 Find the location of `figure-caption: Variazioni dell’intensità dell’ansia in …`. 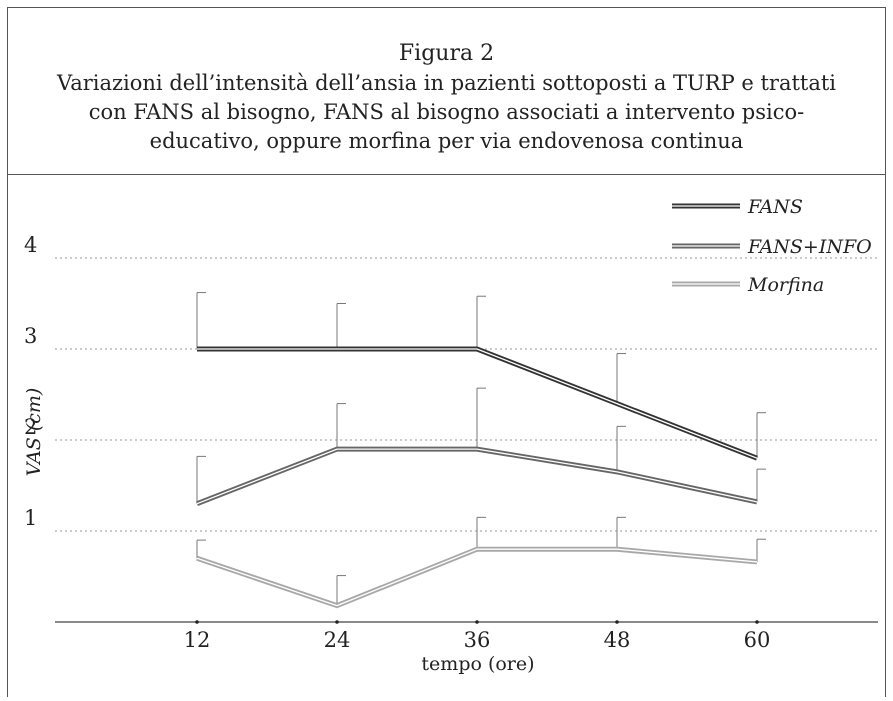

figure-caption: Variazioni dell’intensità dell’ansia in … is located at coordinates (446, 112).